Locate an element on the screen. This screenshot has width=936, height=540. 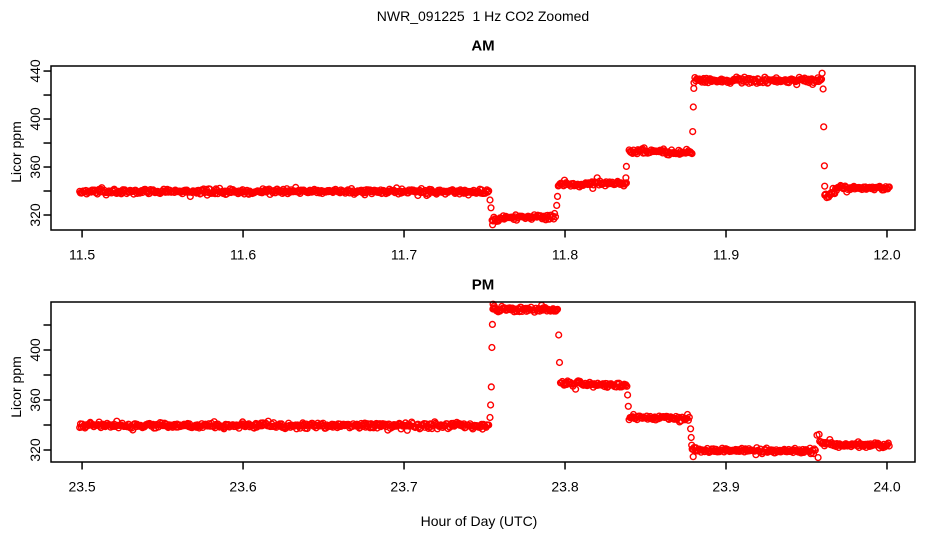
am-x-tick-label: 11.8 is located at coordinates (565, 255).